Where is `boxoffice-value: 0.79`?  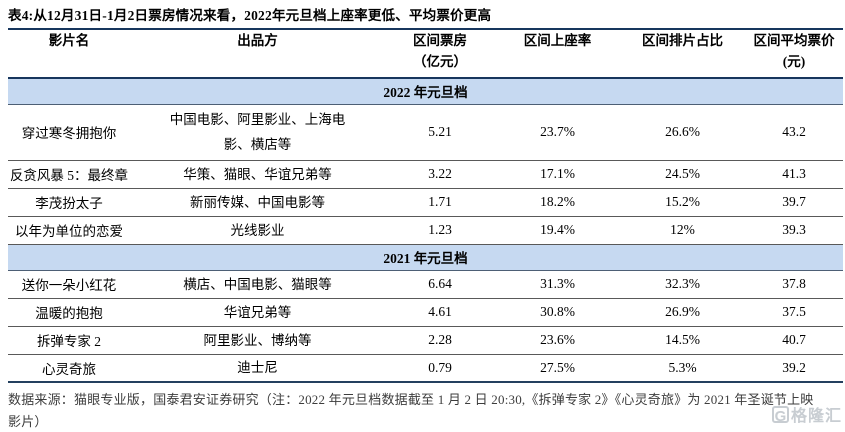
boxoffice-value: 0.79 is located at coordinates (440, 368).